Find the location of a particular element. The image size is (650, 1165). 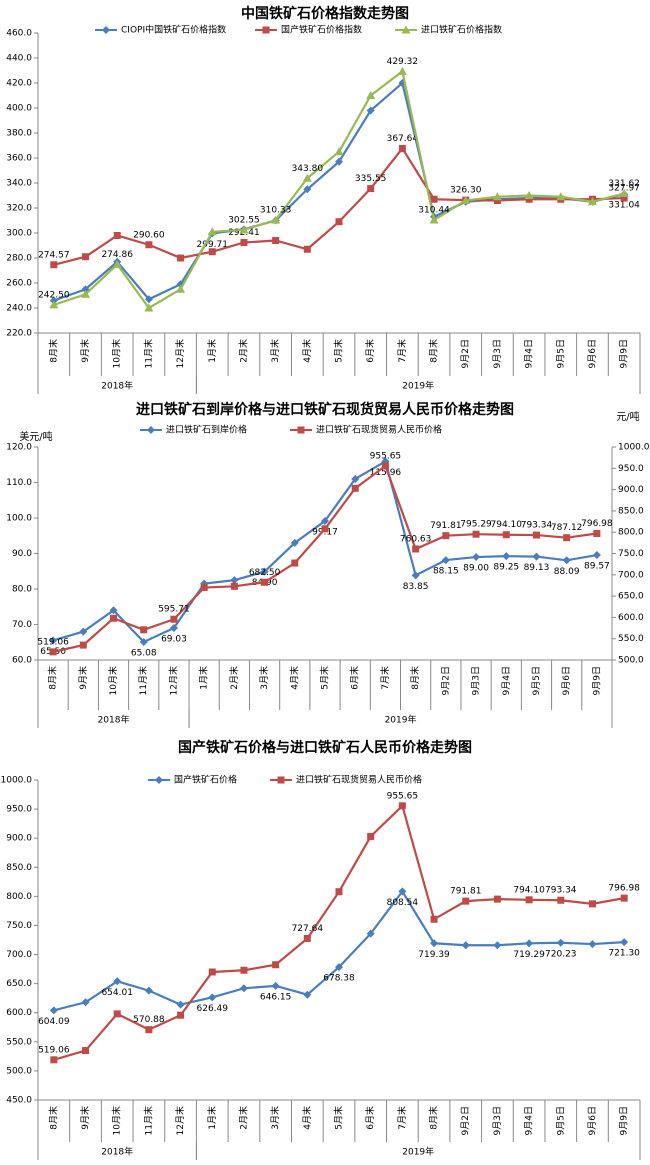

chart-title: 国产铁矿石价格与进口铁矿石人民币价格走势图 is located at coordinates (325, 747).